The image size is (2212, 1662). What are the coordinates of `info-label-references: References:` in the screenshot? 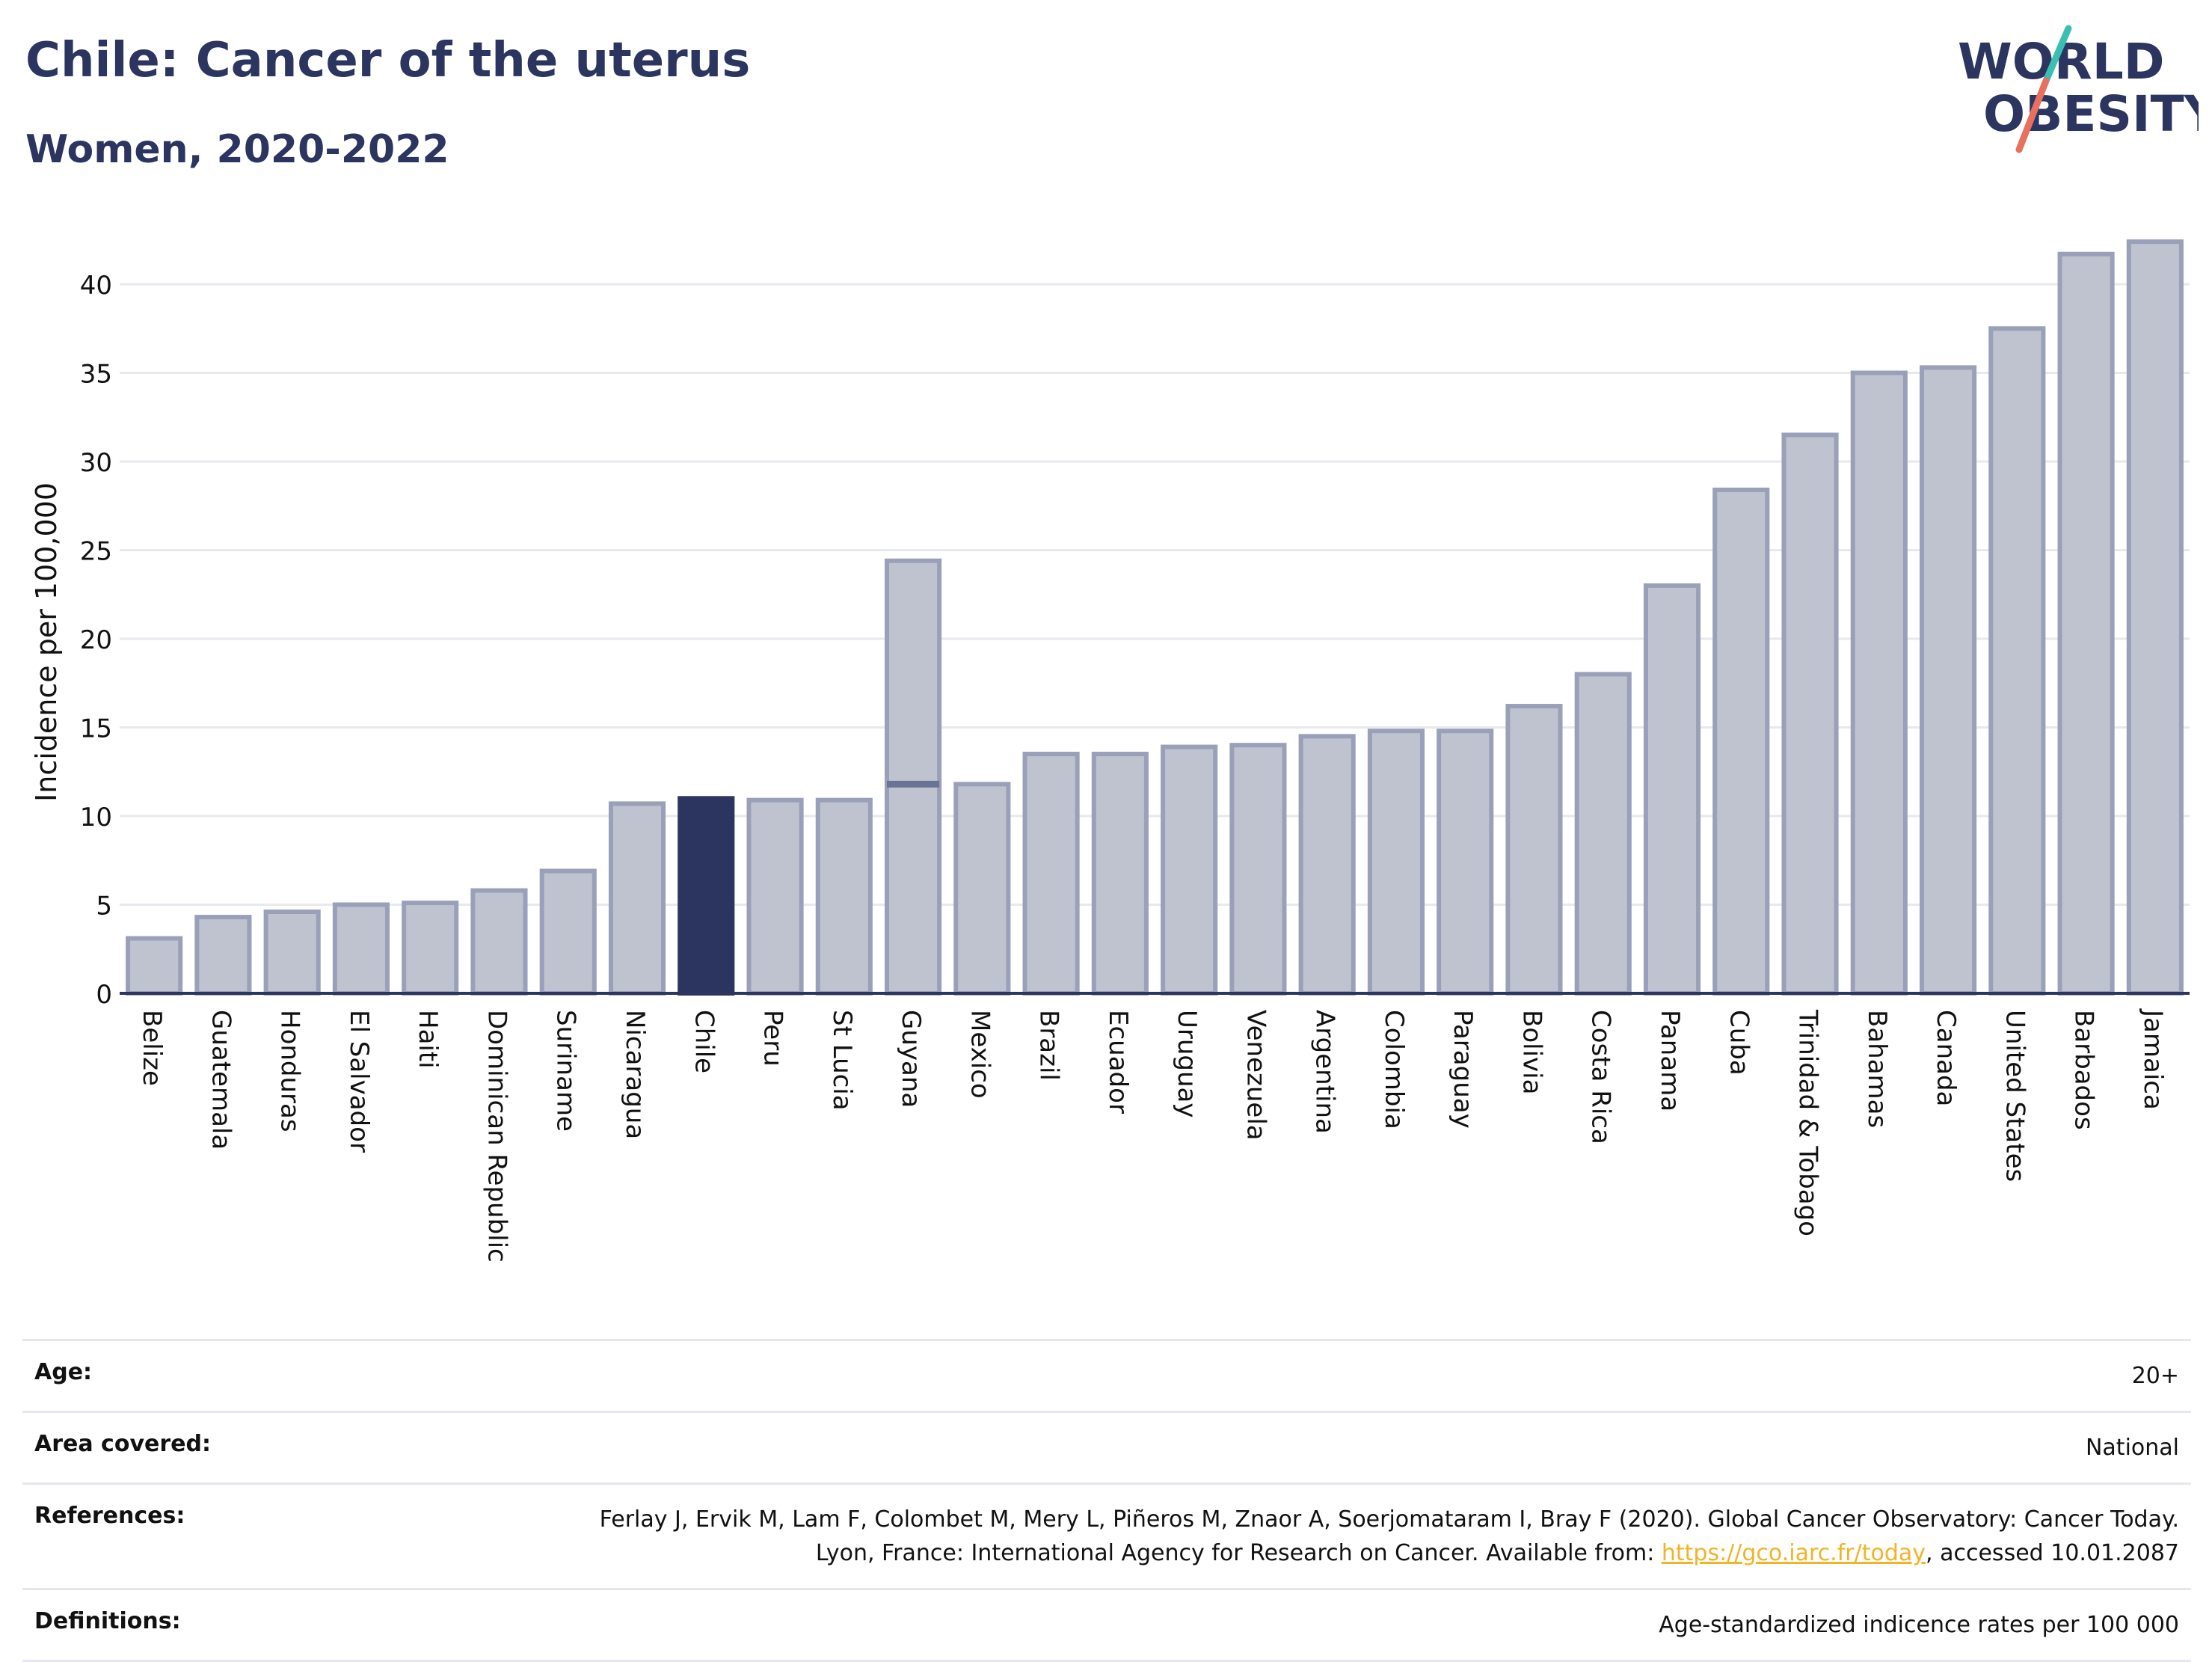 It's located at (109, 1516).